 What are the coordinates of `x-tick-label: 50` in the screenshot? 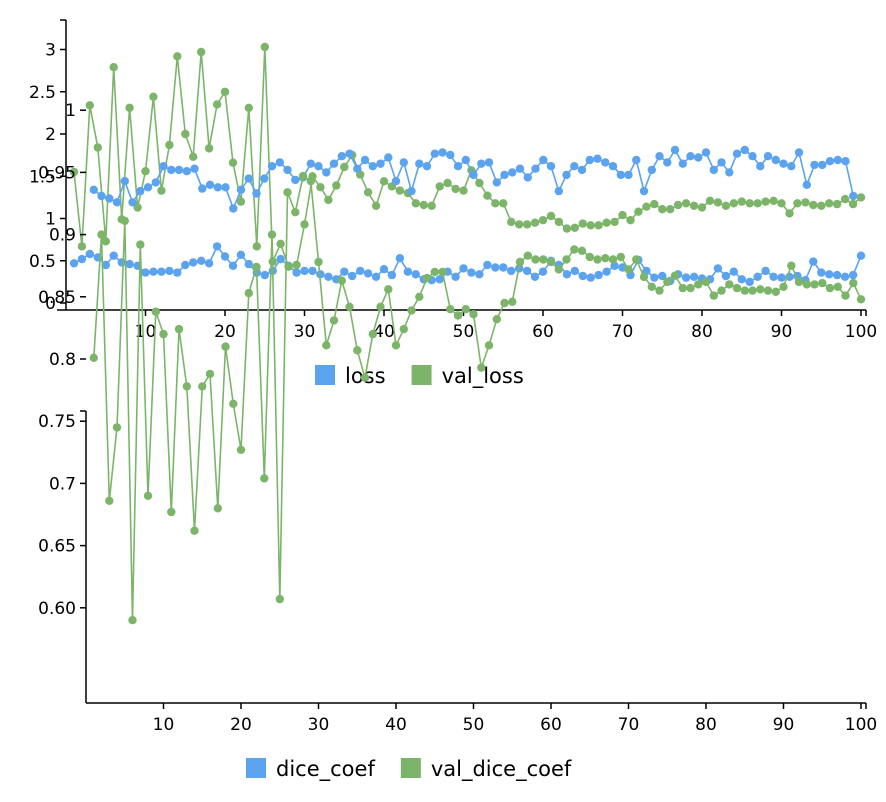 It's located at (474, 725).